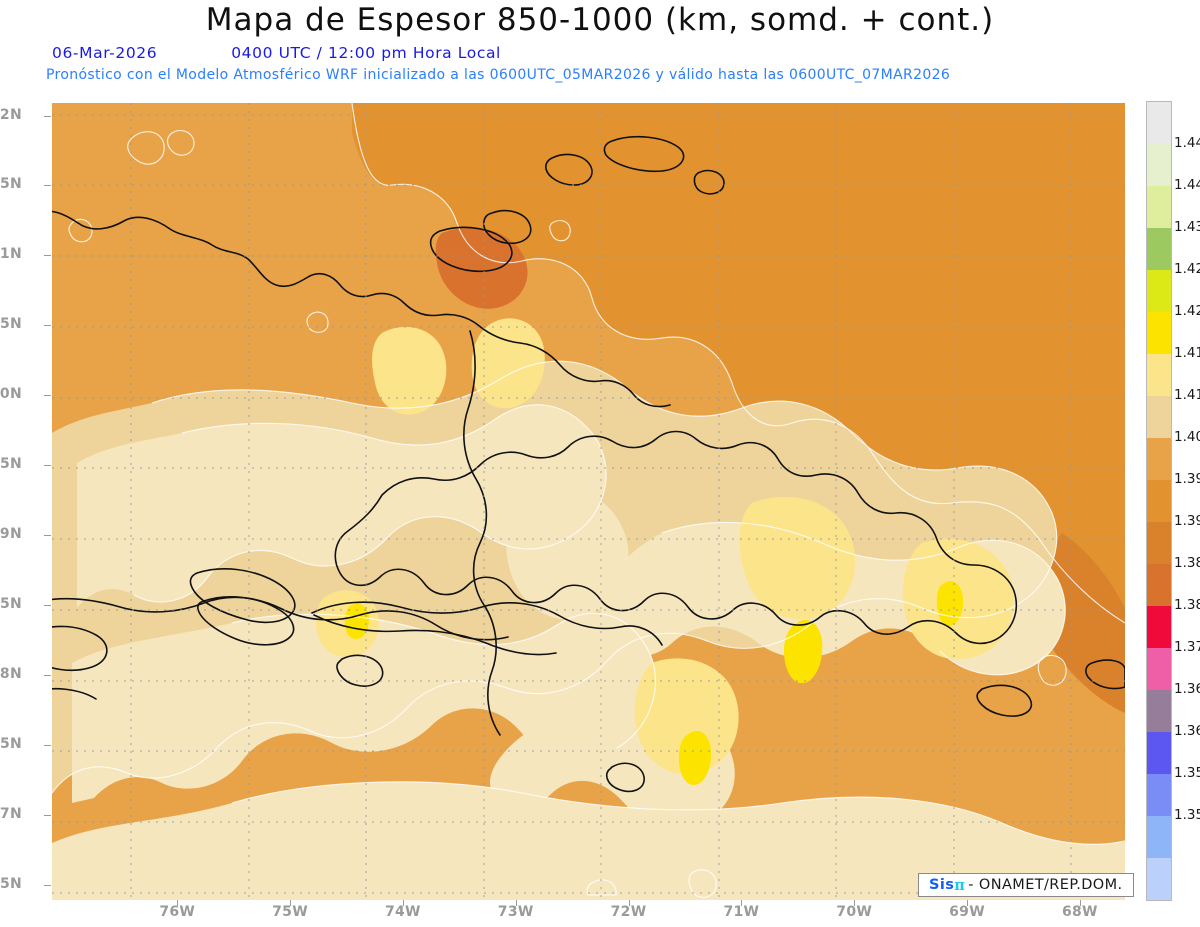  I want to click on contour-region-1410-west, so click(342, 506).